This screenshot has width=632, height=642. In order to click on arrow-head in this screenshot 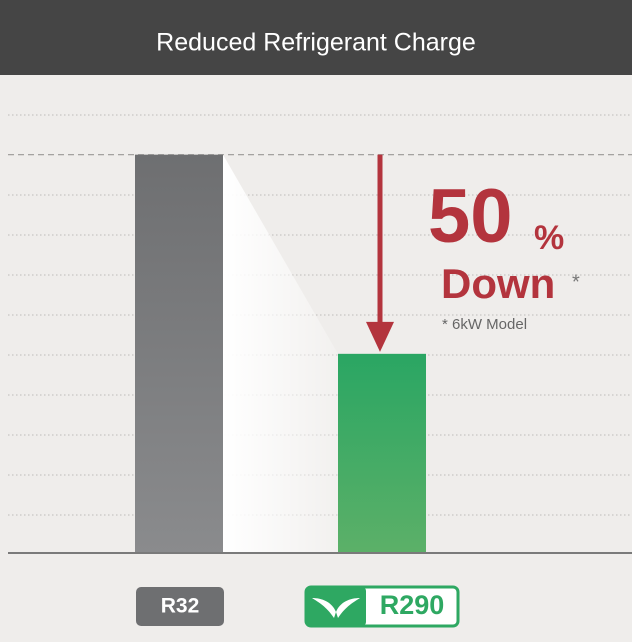, I will do `click(380, 336)`.